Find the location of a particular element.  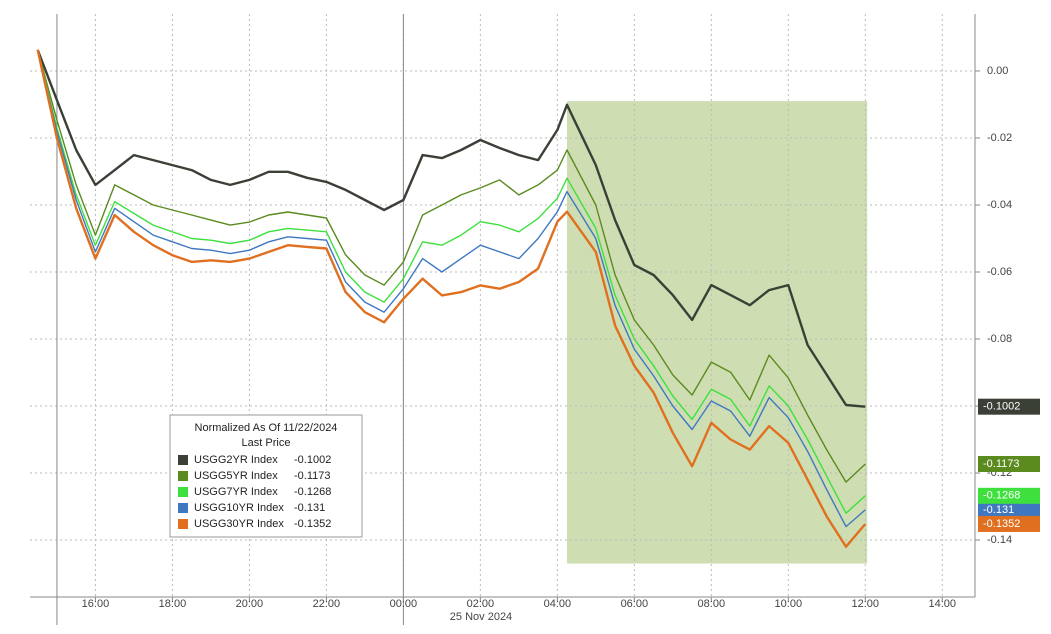

last-value-label: -0.1173 is located at coordinates (1001, 464).